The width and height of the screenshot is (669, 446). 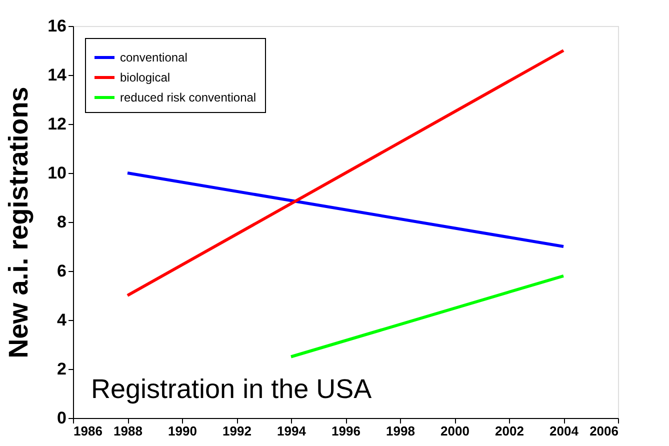 I want to click on x-tick-label: 1996, so click(x=346, y=431).